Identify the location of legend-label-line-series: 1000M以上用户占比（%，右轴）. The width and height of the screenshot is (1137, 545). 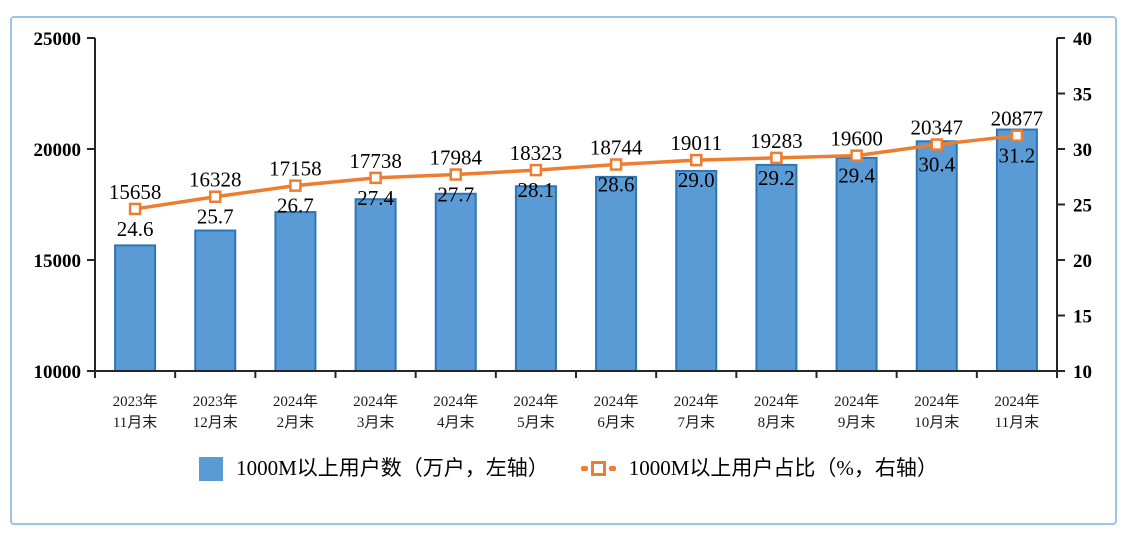
(783, 468).